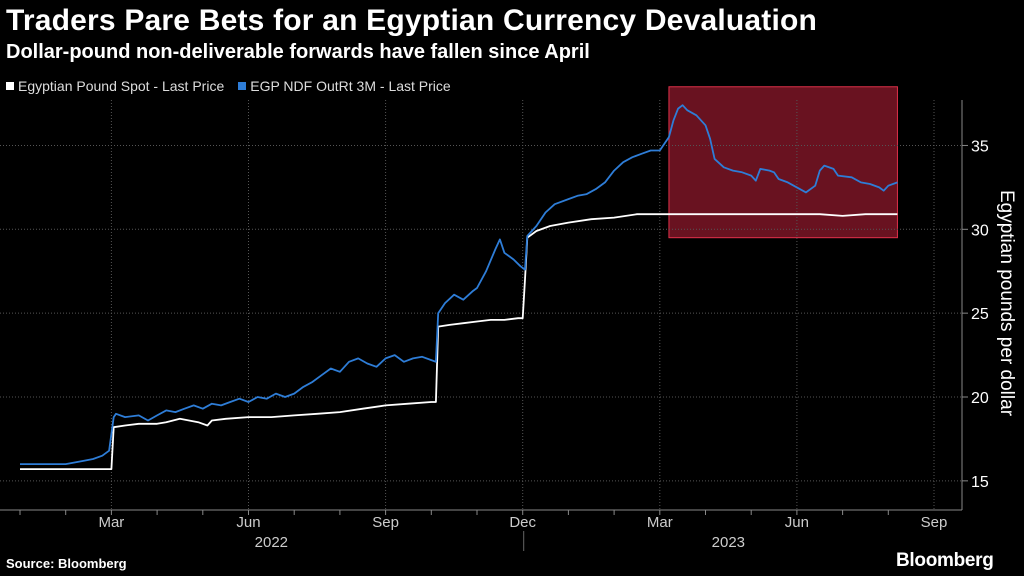 The height and width of the screenshot is (576, 1024). Describe the element at coordinates (980, 482) in the screenshot. I see `y-tick-label: 15` at that location.